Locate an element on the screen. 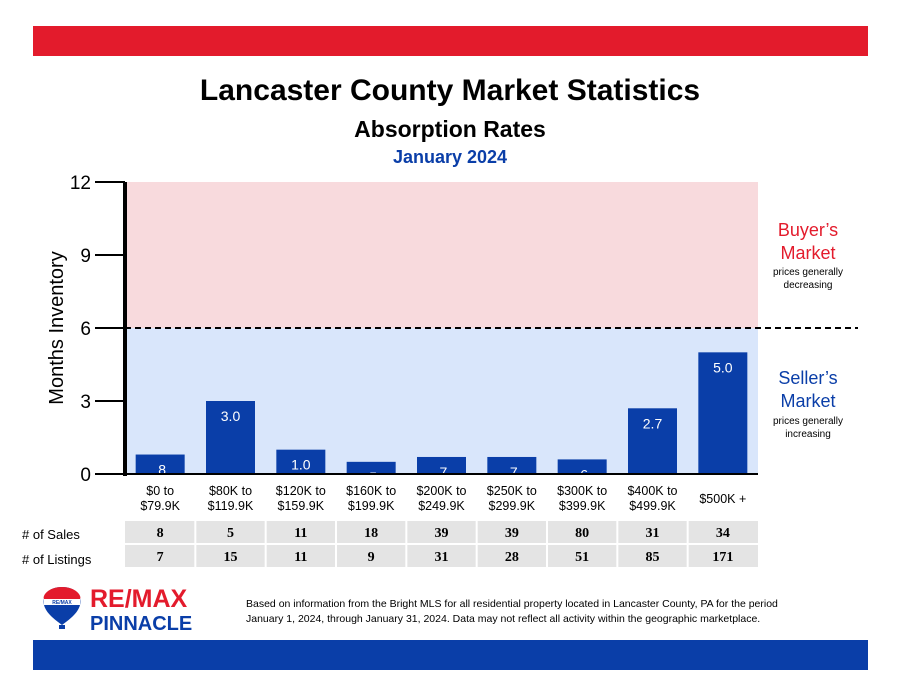 The width and height of the screenshot is (900, 695). category-label-1-0: $80K to is located at coordinates (230, 491).